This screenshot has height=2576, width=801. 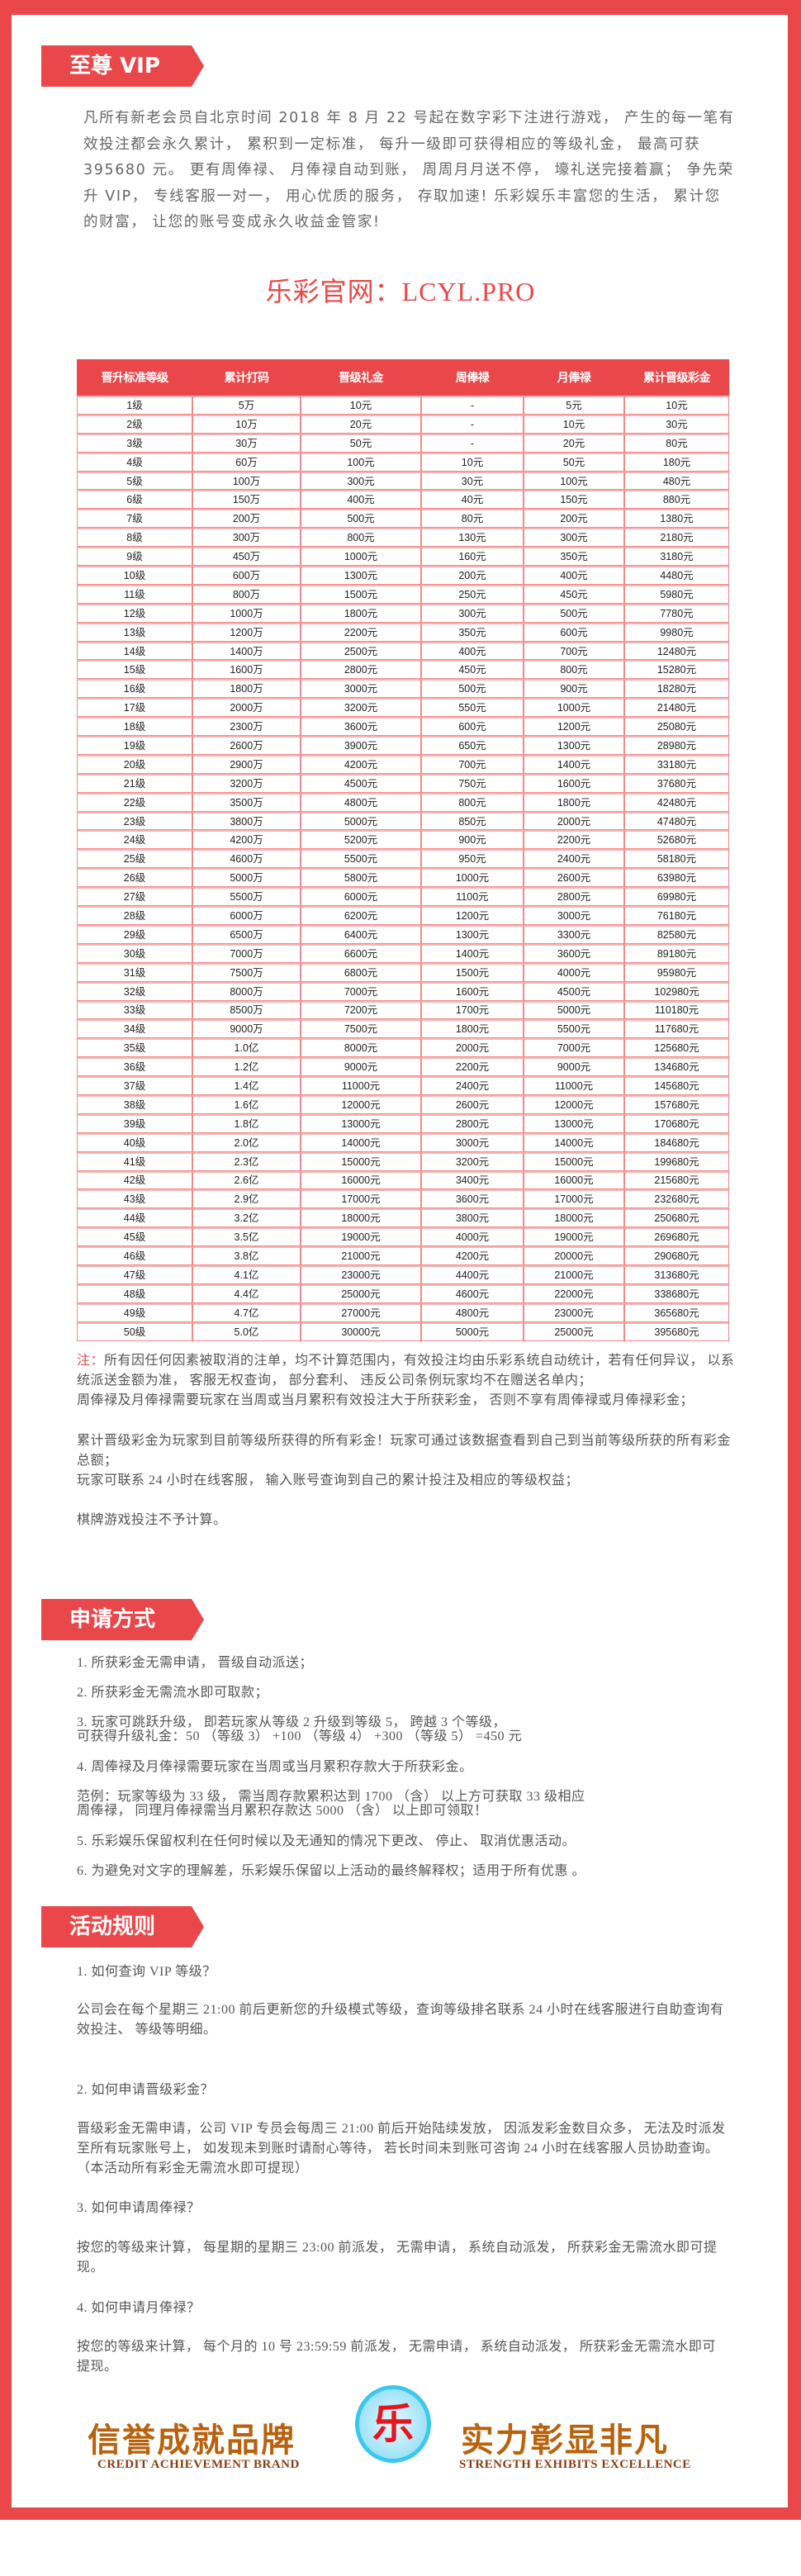 What do you see at coordinates (403, 934) in the screenshot?
I see `table-row: 29级 6500万 6400元 1300元 3300元 82580元` at bounding box center [403, 934].